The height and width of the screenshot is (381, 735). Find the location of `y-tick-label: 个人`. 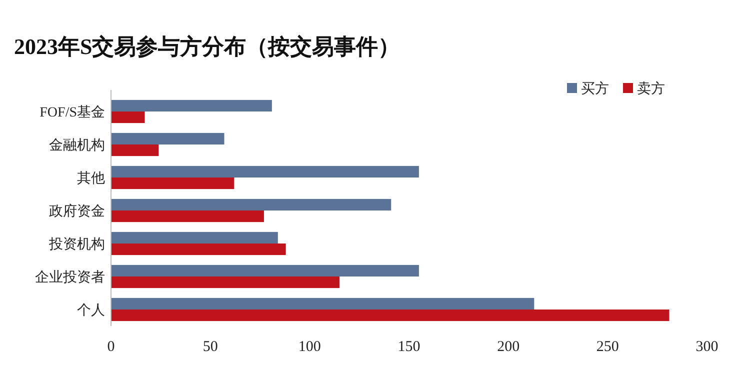

y-tick-label: 个人 is located at coordinates (91, 310).